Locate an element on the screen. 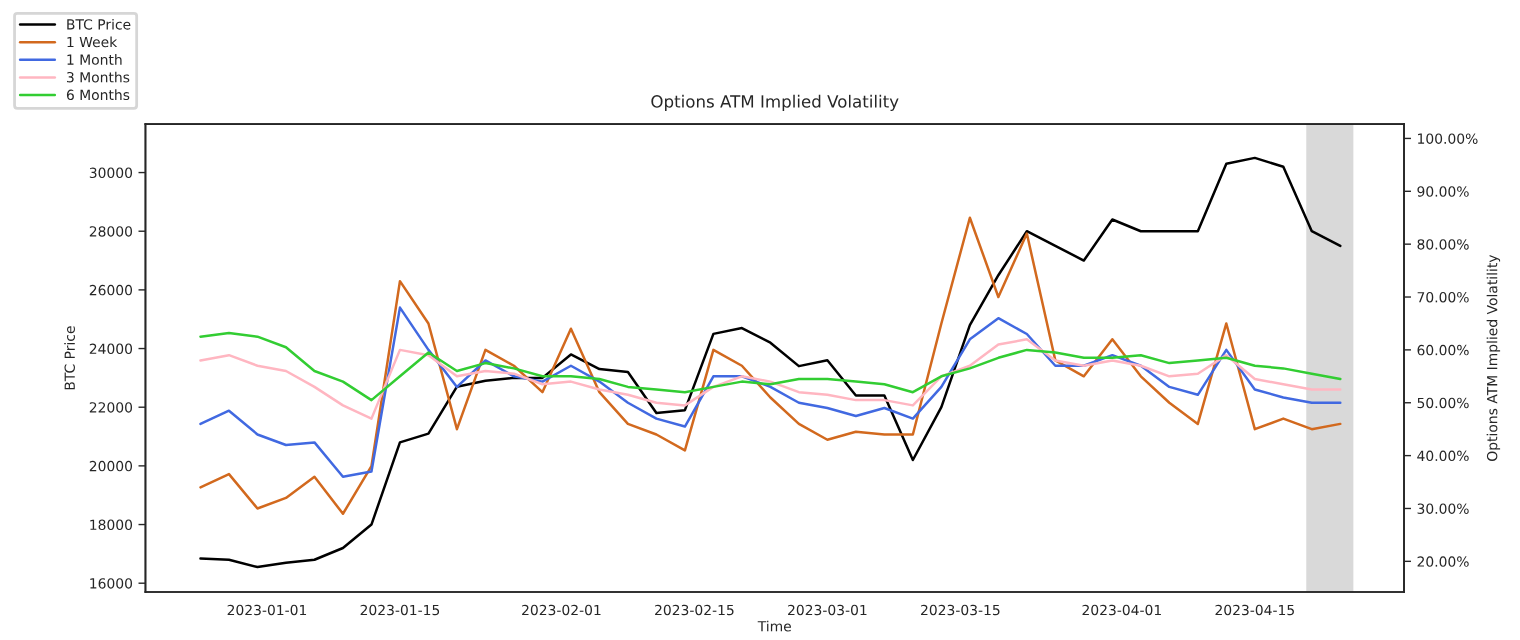  chart-title: Options ATM Implied Volatility is located at coordinates (775, 102).